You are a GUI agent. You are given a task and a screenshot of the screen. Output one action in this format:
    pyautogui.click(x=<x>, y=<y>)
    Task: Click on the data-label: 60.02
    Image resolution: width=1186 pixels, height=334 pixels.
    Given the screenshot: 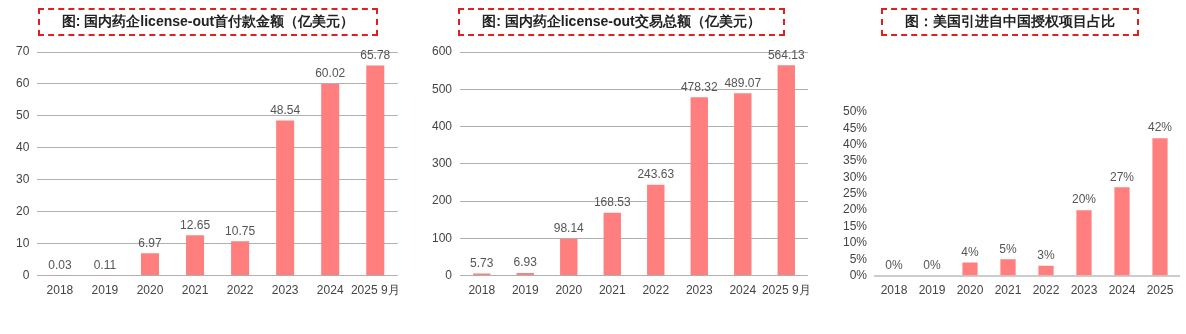 What is the action you would take?
    pyautogui.click(x=330, y=73)
    